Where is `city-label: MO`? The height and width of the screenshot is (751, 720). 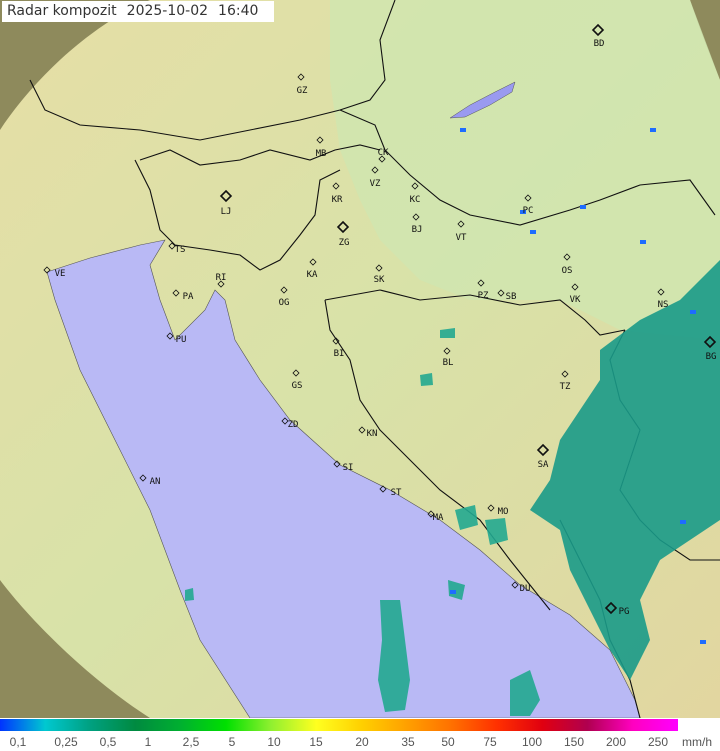
city-label: MO is located at coordinates (503, 512).